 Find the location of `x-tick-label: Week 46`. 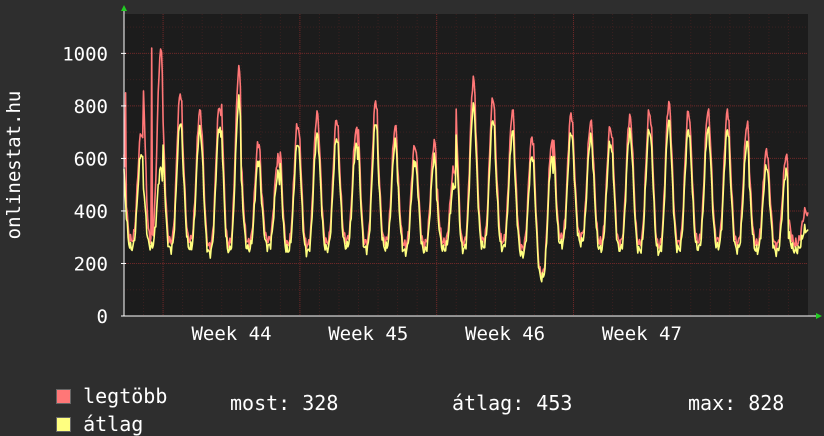

x-tick-label: Week 46 is located at coordinates (505, 334).